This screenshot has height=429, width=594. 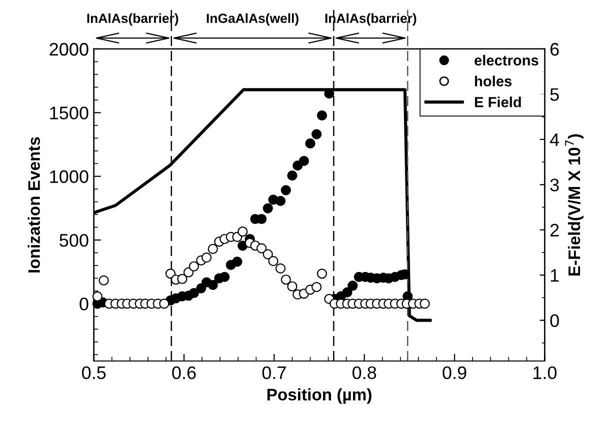 What do you see at coordinates (252, 19) in the screenshot?
I see `text: InGaAlAs(well)` at bounding box center [252, 19].